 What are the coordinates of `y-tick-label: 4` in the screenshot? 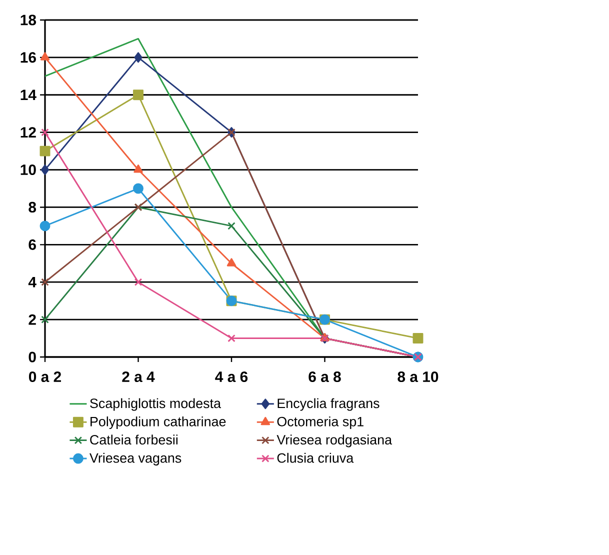 It's located at (32, 282).